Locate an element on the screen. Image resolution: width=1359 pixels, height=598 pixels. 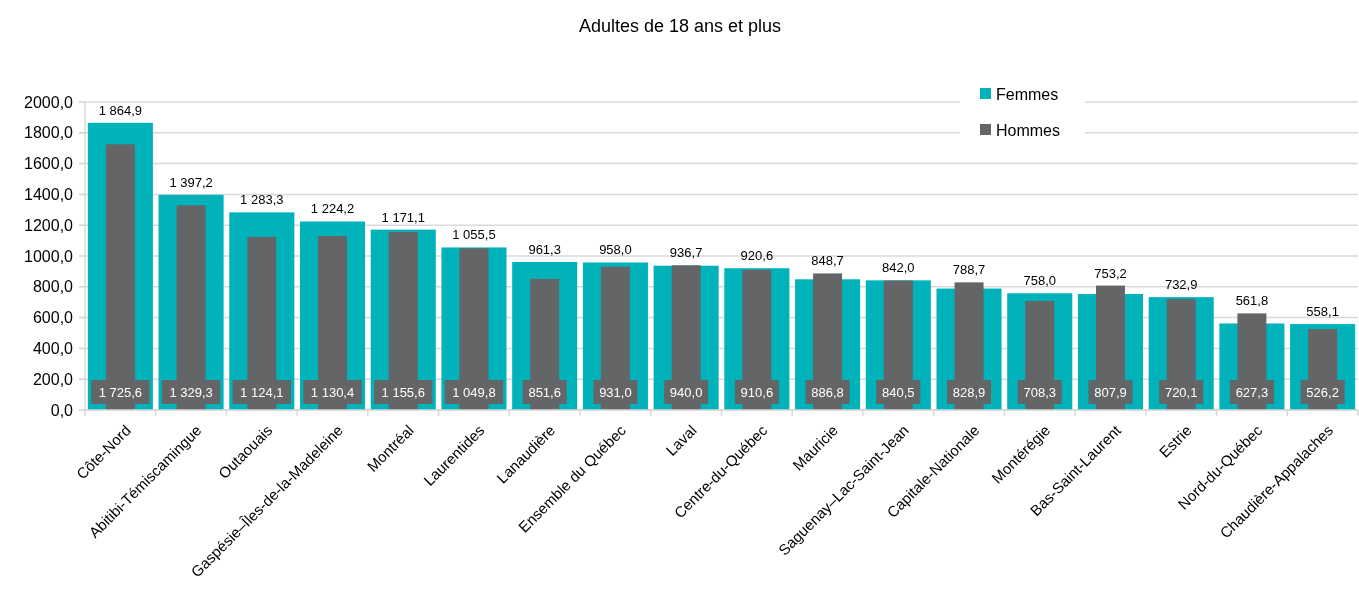
data-label: 1 155,6 is located at coordinates (403, 392).